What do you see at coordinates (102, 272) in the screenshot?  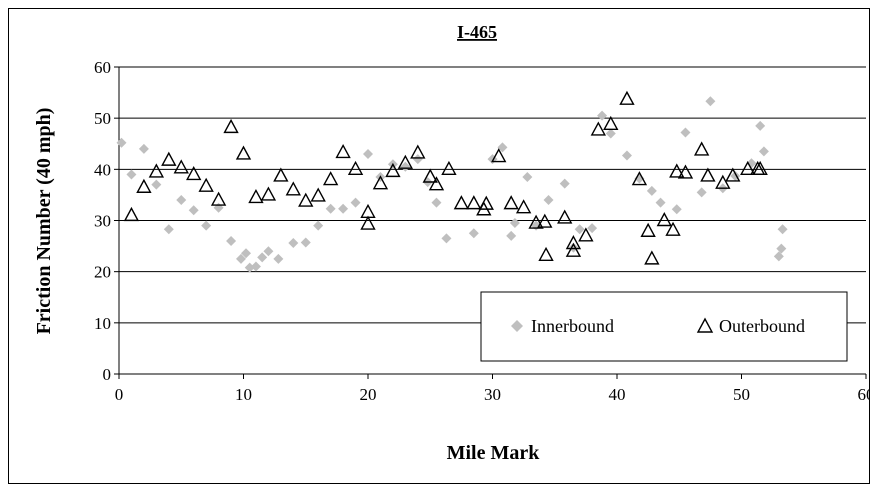 I see `y-tick-label: 20` at bounding box center [102, 272].